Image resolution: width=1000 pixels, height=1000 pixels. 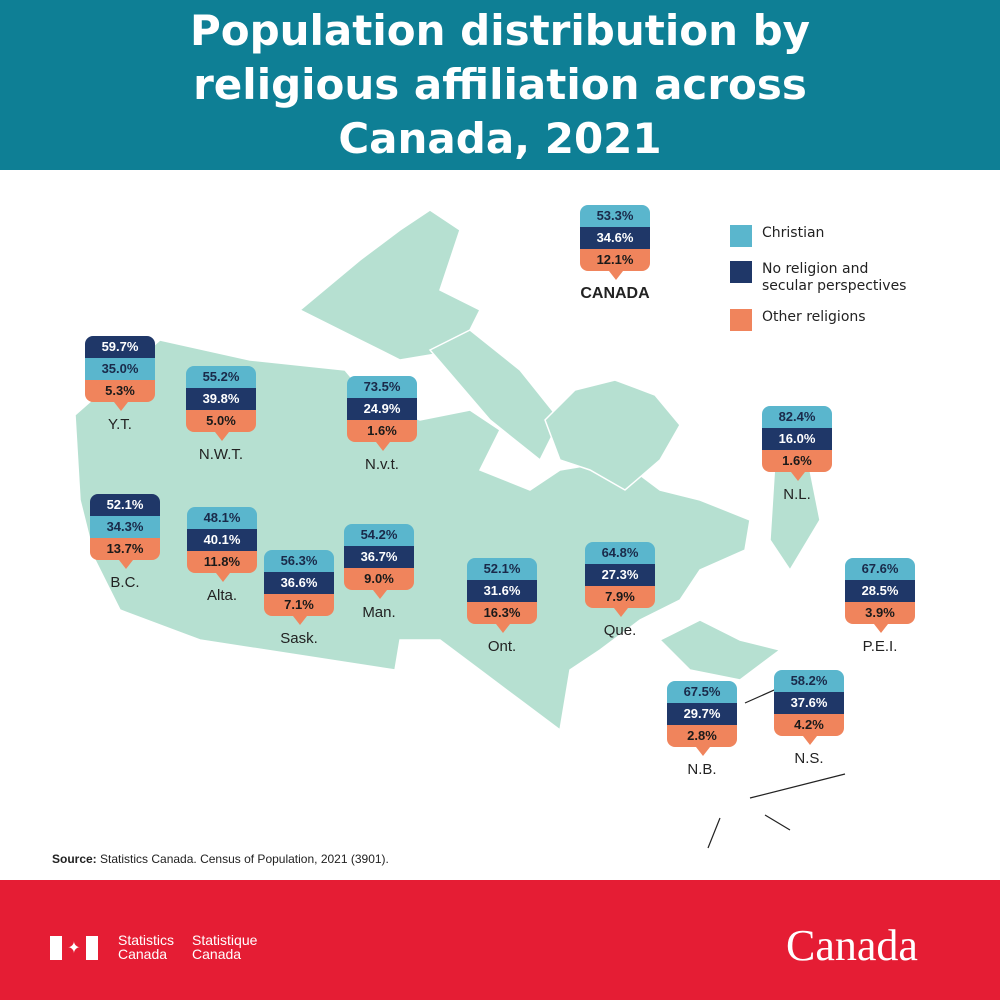 I want to click on value-christian: 82.4%, so click(x=797, y=417).